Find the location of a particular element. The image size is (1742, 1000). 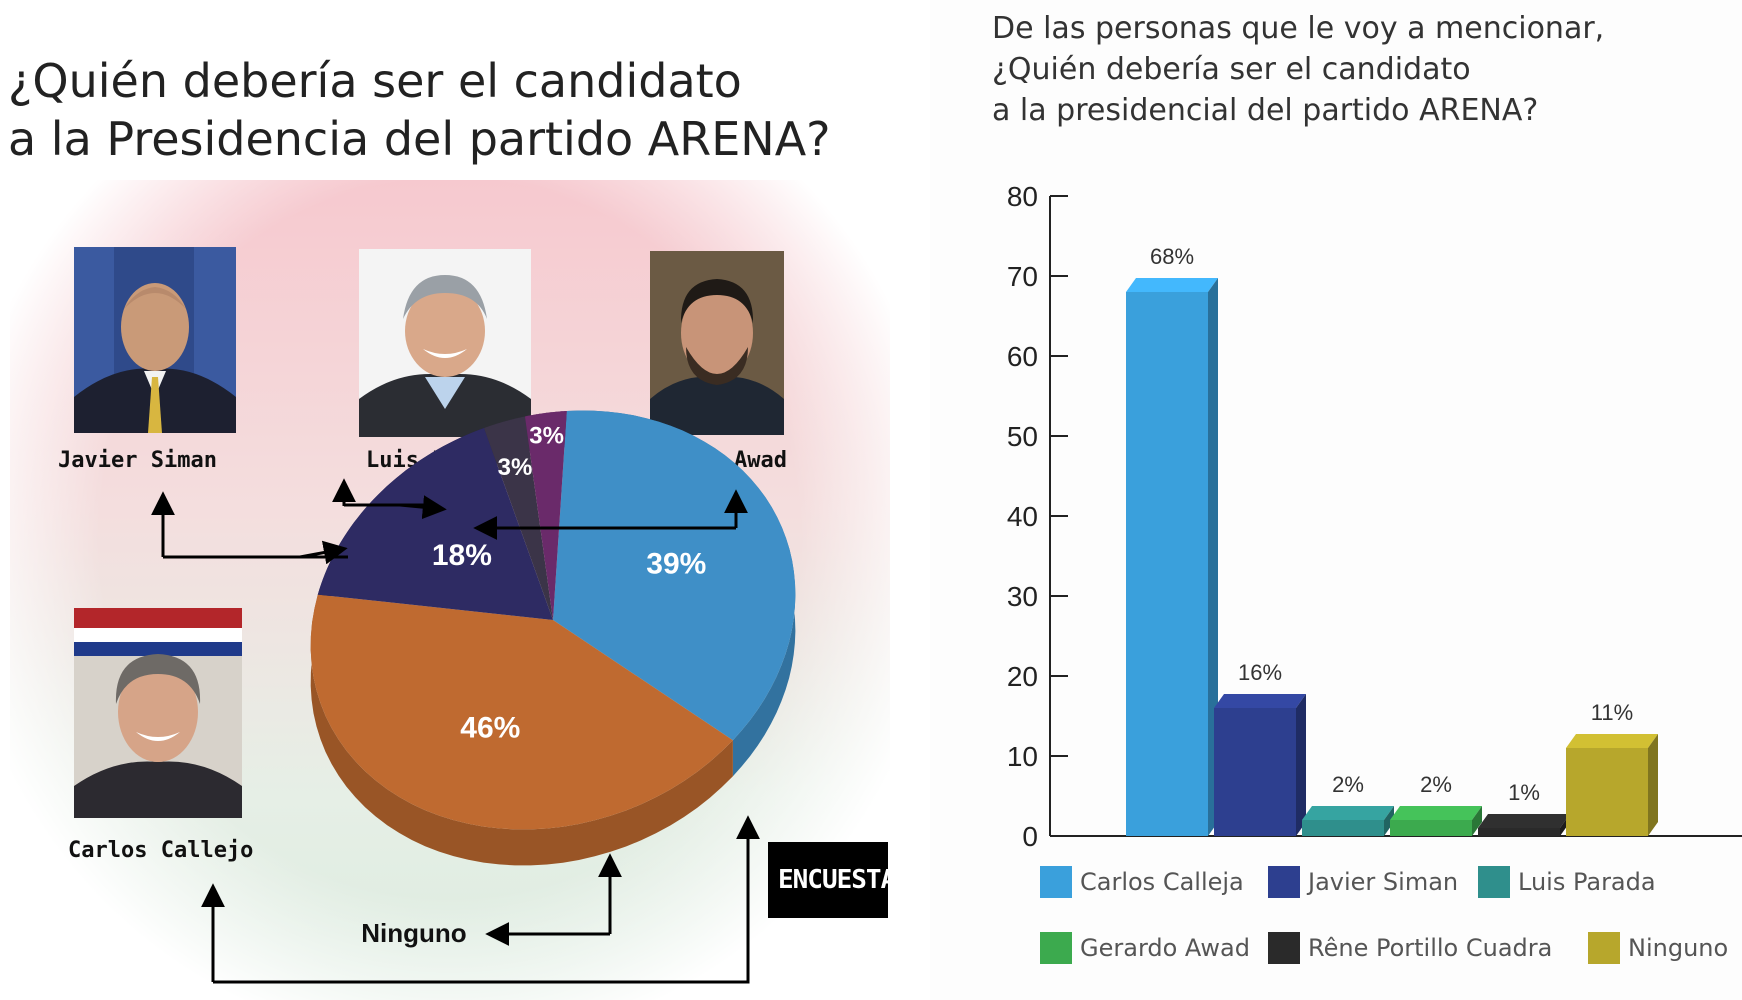

photo-luis-parada is located at coordinates (445, 343).